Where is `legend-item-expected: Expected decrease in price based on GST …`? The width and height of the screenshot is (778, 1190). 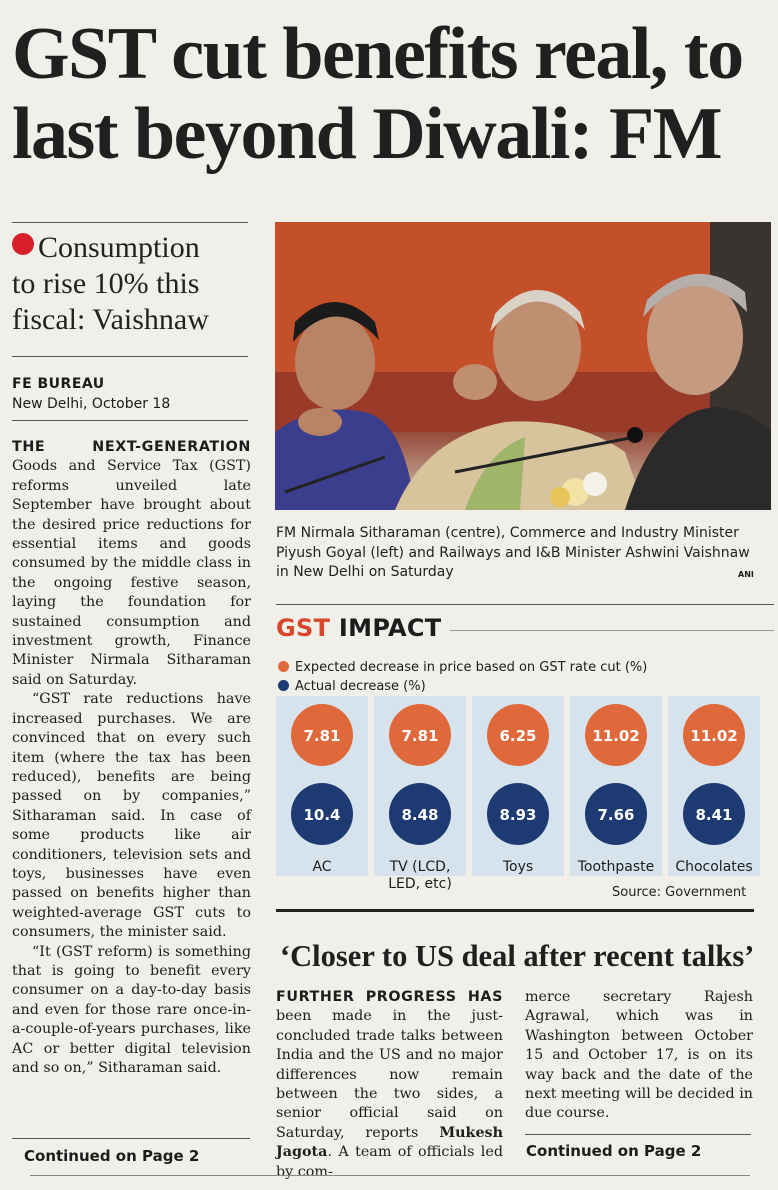
legend-item-expected: Expected decrease in price based on GST … is located at coordinates (462, 667).